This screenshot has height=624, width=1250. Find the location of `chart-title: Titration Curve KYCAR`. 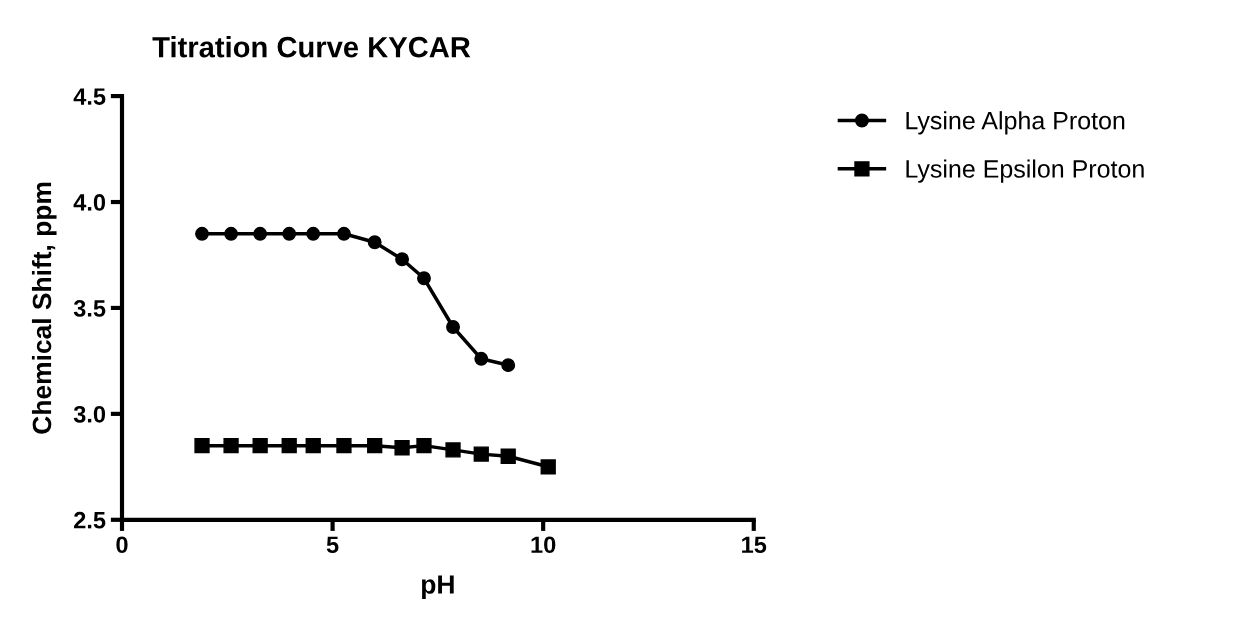

chart-title: Titration Curve KYCAR is located at coordinates (311, 47).